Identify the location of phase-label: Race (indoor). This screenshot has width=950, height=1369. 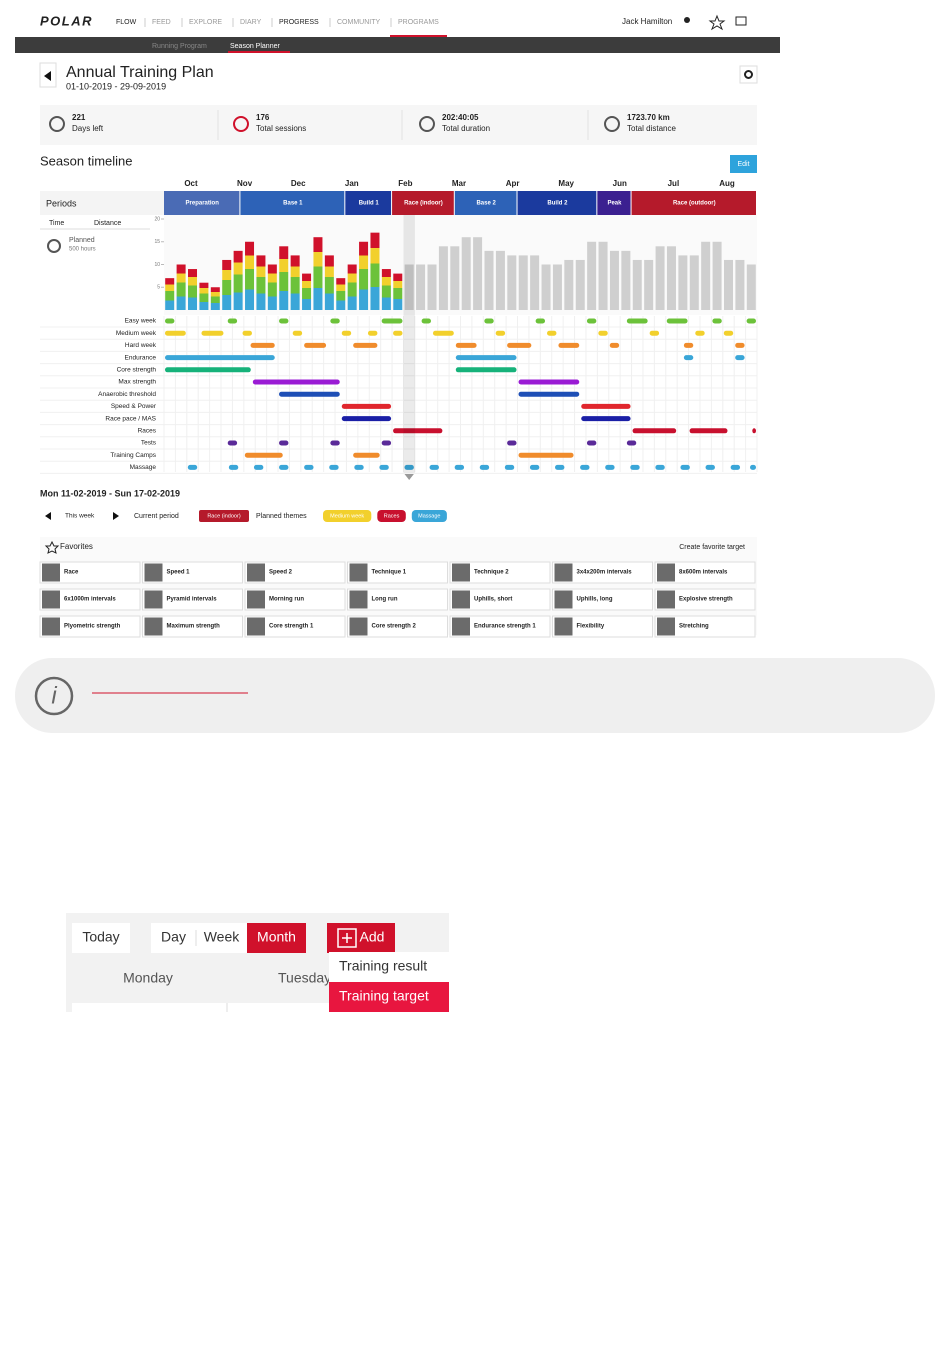
(423, 204).